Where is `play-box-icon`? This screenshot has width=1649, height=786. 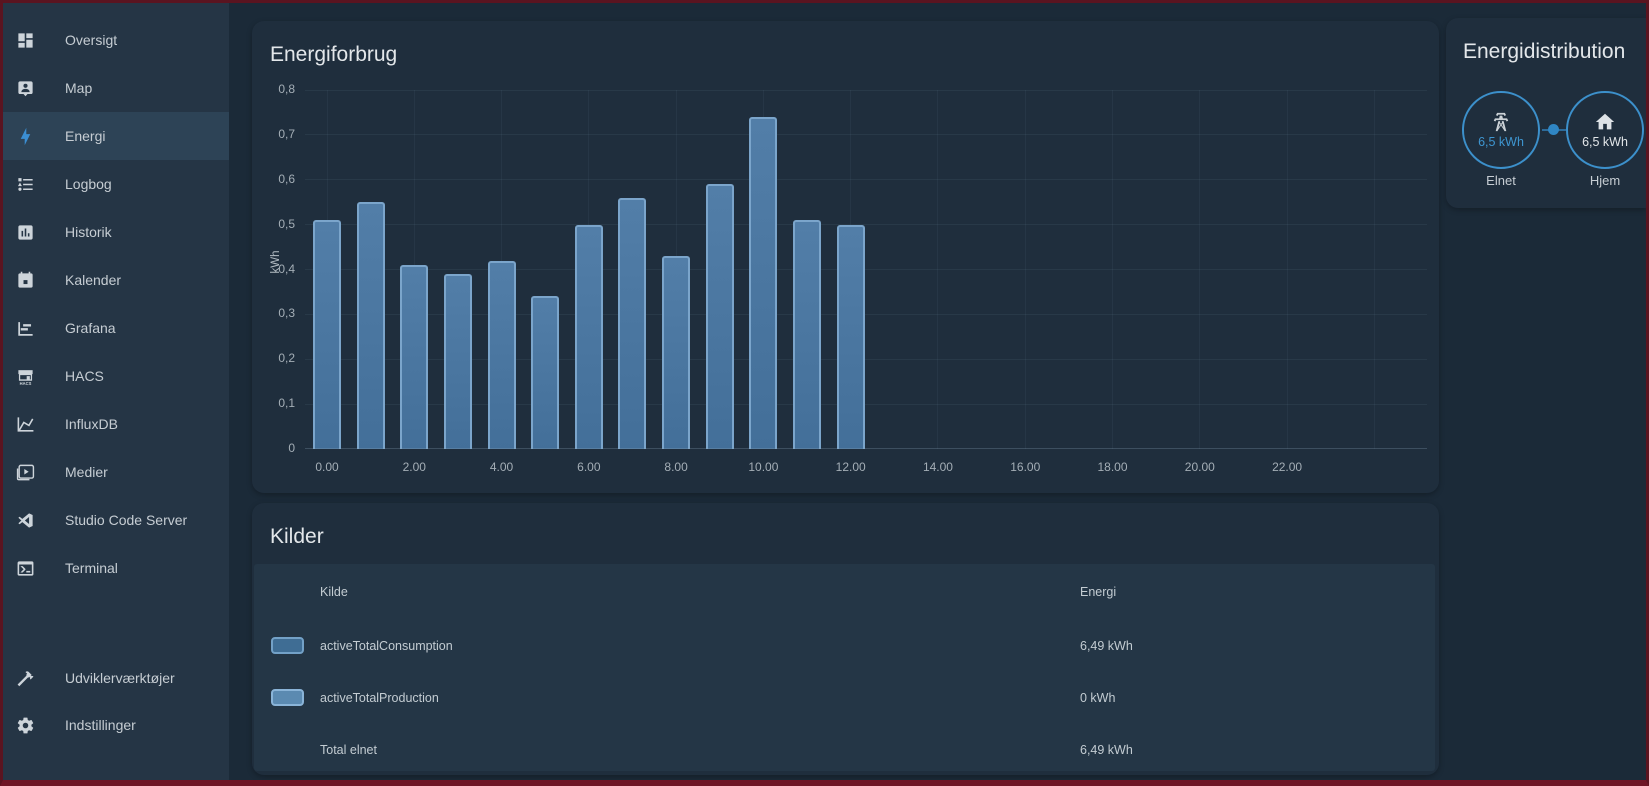
play-box-icon is located at coordinates (25, 472).